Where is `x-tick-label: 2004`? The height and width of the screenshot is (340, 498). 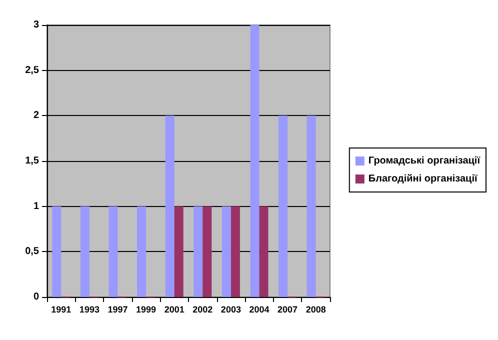
x-tick-label: 2004 is located at coordinates (259, 309).